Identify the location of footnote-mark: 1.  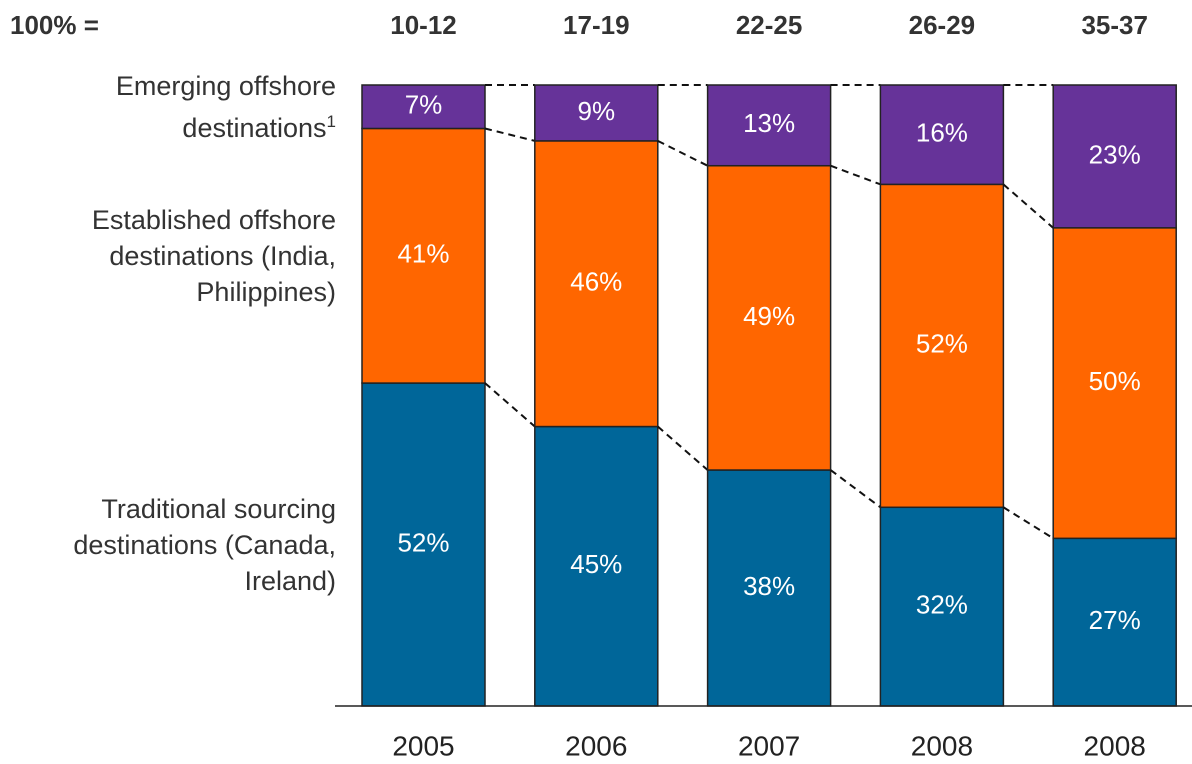
(331, 121).